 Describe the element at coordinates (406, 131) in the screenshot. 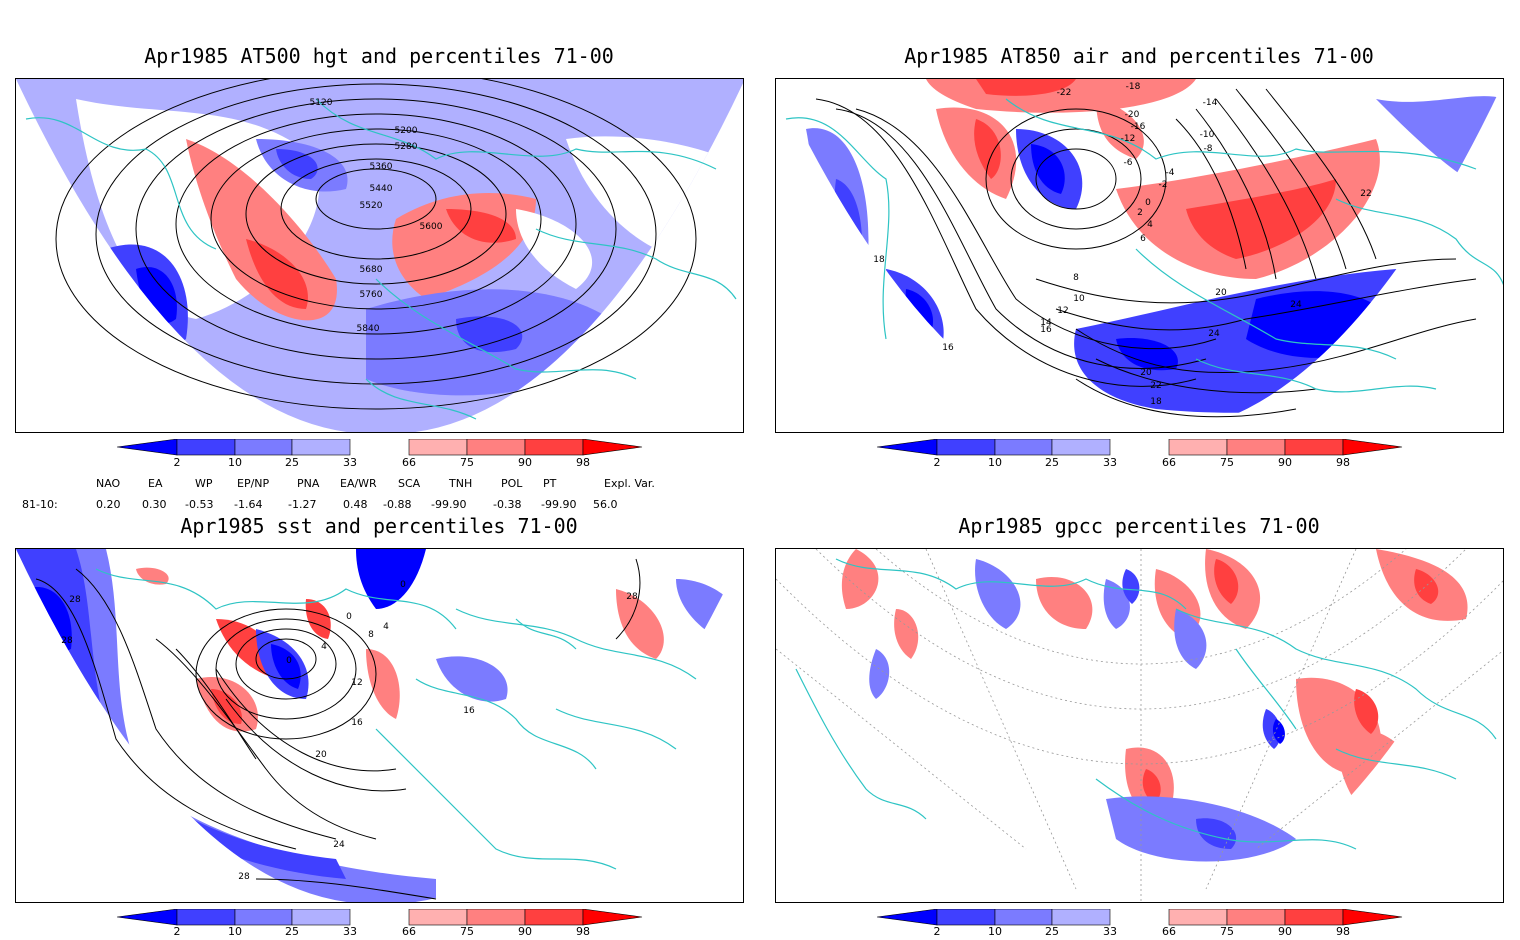

I see `contour-label: 5200` at that location.